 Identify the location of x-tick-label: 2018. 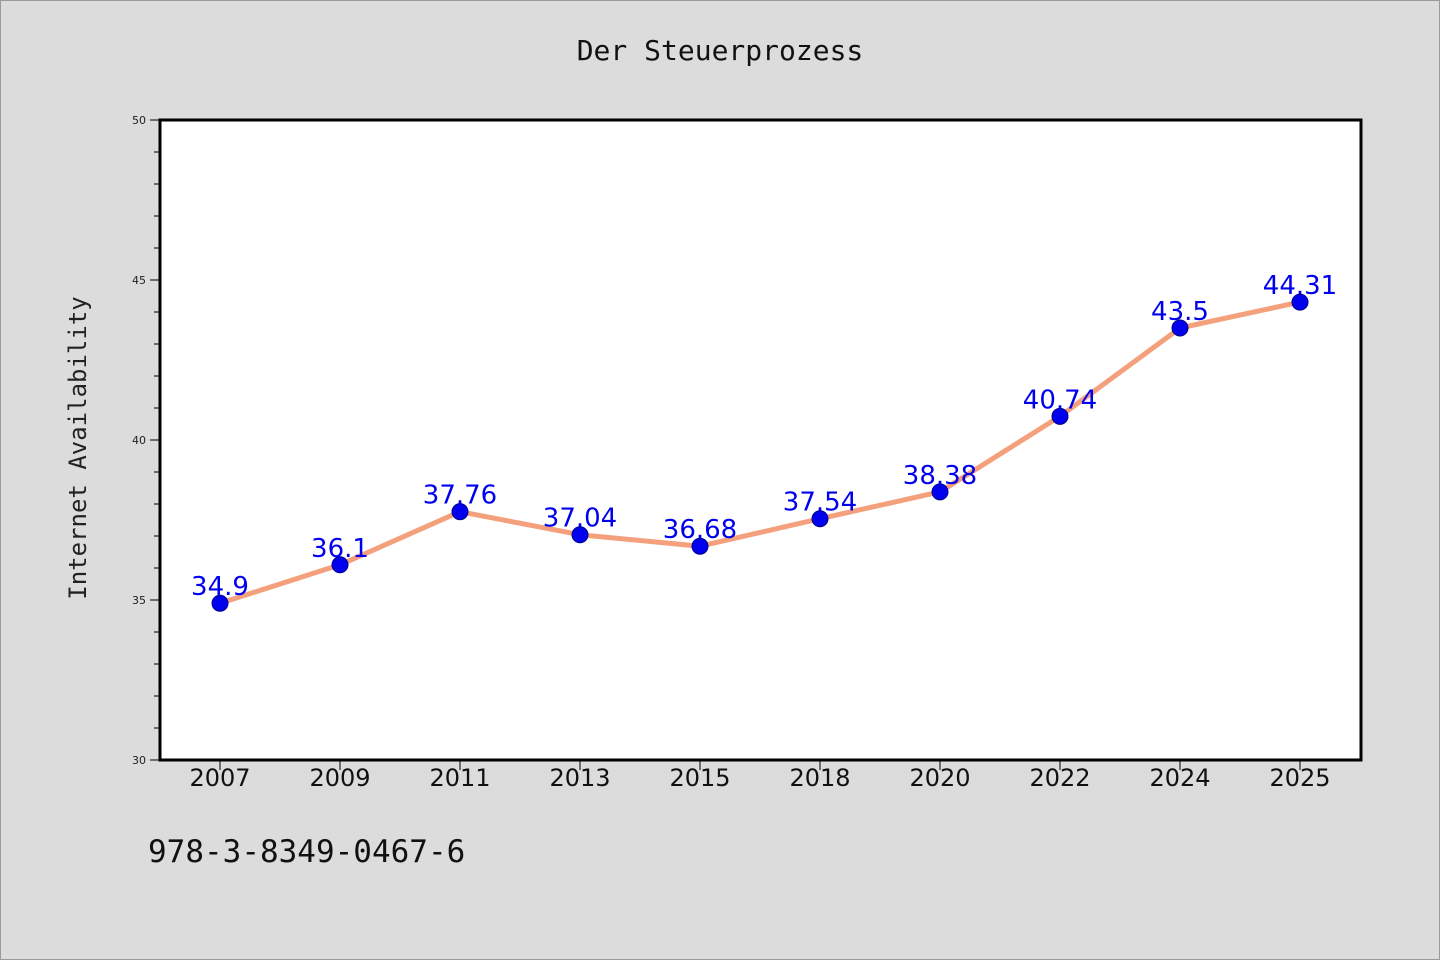
(819, 778).